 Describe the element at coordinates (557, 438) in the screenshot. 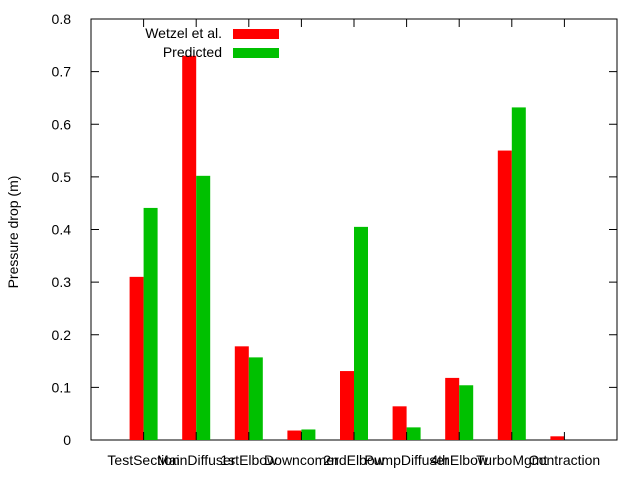

I see `bar-wetzel-contraction` at that location.